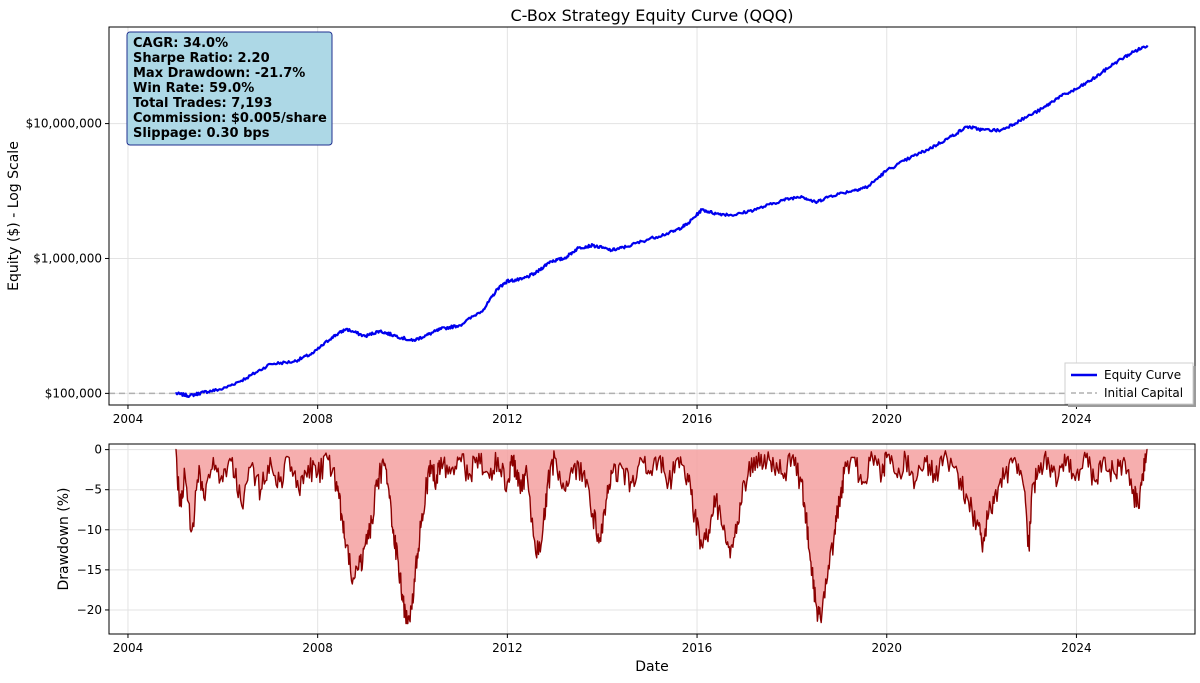 The image size is (1200, 683). I want to click on drawdown-y-axis-label: Drawdown (%), so click(64, 538).